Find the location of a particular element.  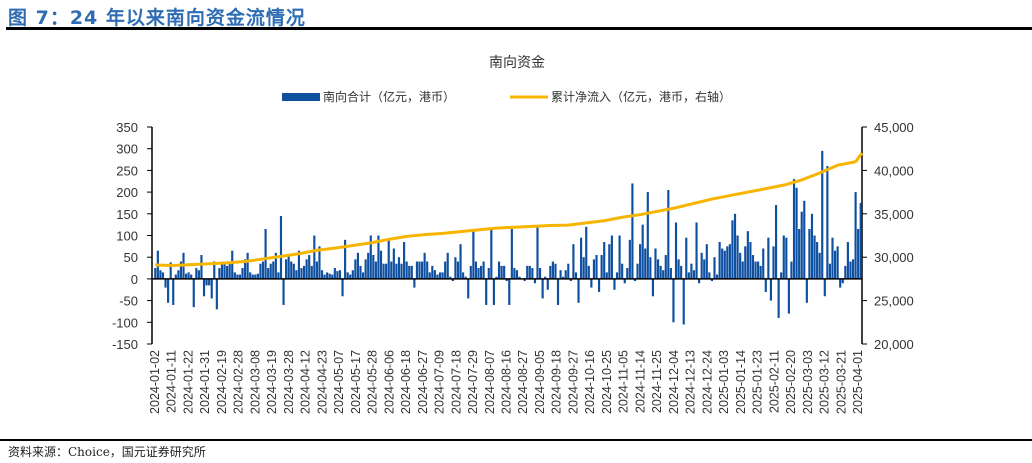

x-tick-label: 2024-08-07 is located at coordinates (490, 382).